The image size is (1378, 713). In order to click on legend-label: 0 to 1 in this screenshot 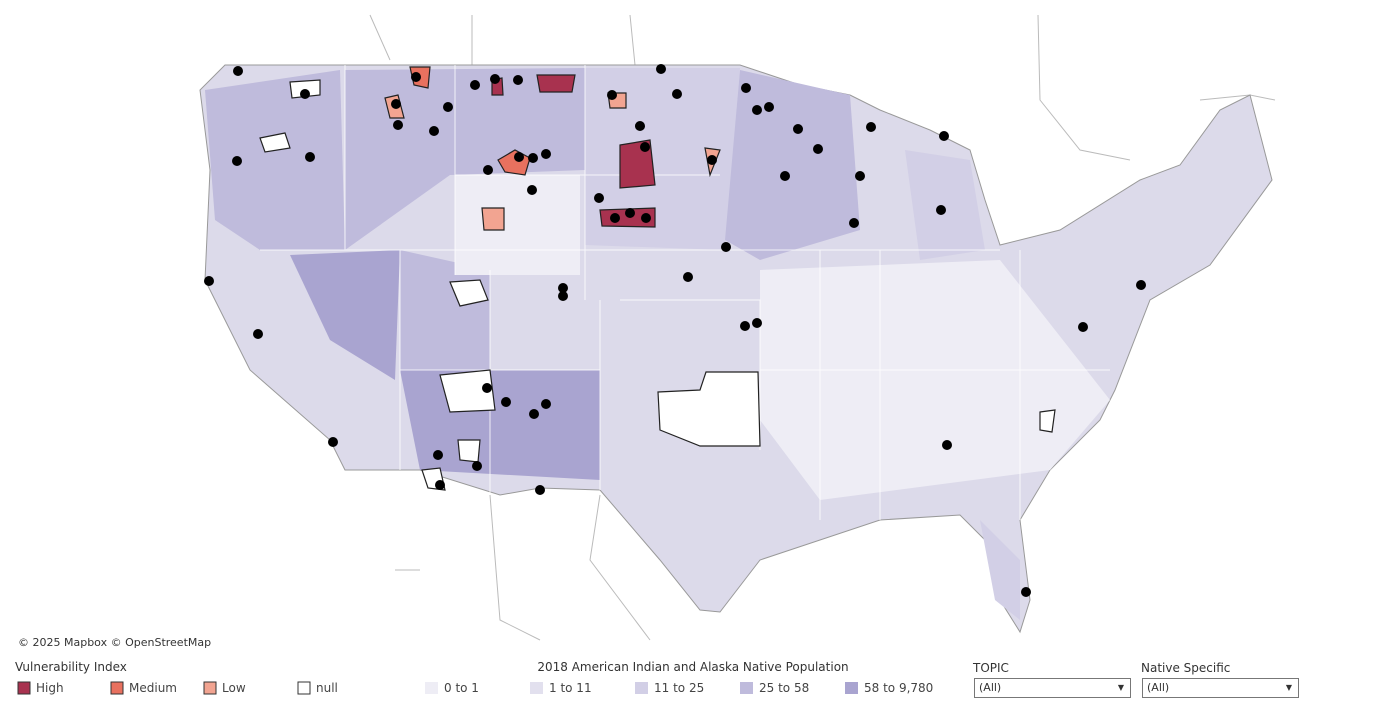, I will do `click(461, 688)`.